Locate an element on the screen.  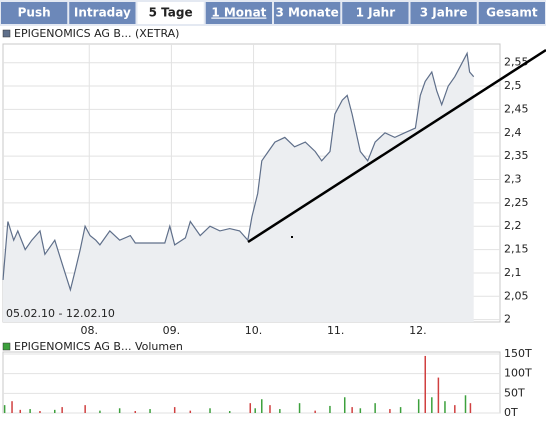
tab-label: 3 Jahre is located at coordinates (444, 13).